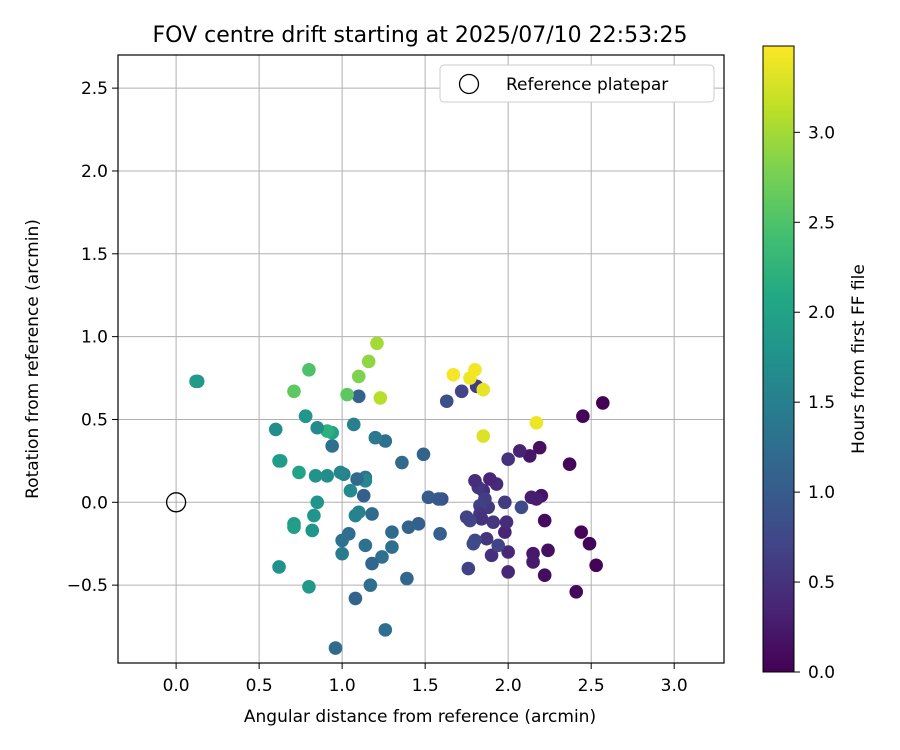  I want to click on legend: Reference platepar, so click(577, 83).